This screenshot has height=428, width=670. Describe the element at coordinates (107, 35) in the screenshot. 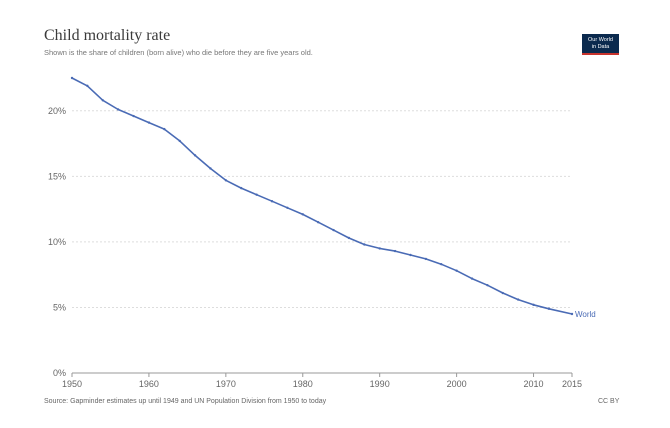

I see `chart-title: Child mortality rate` at that location.